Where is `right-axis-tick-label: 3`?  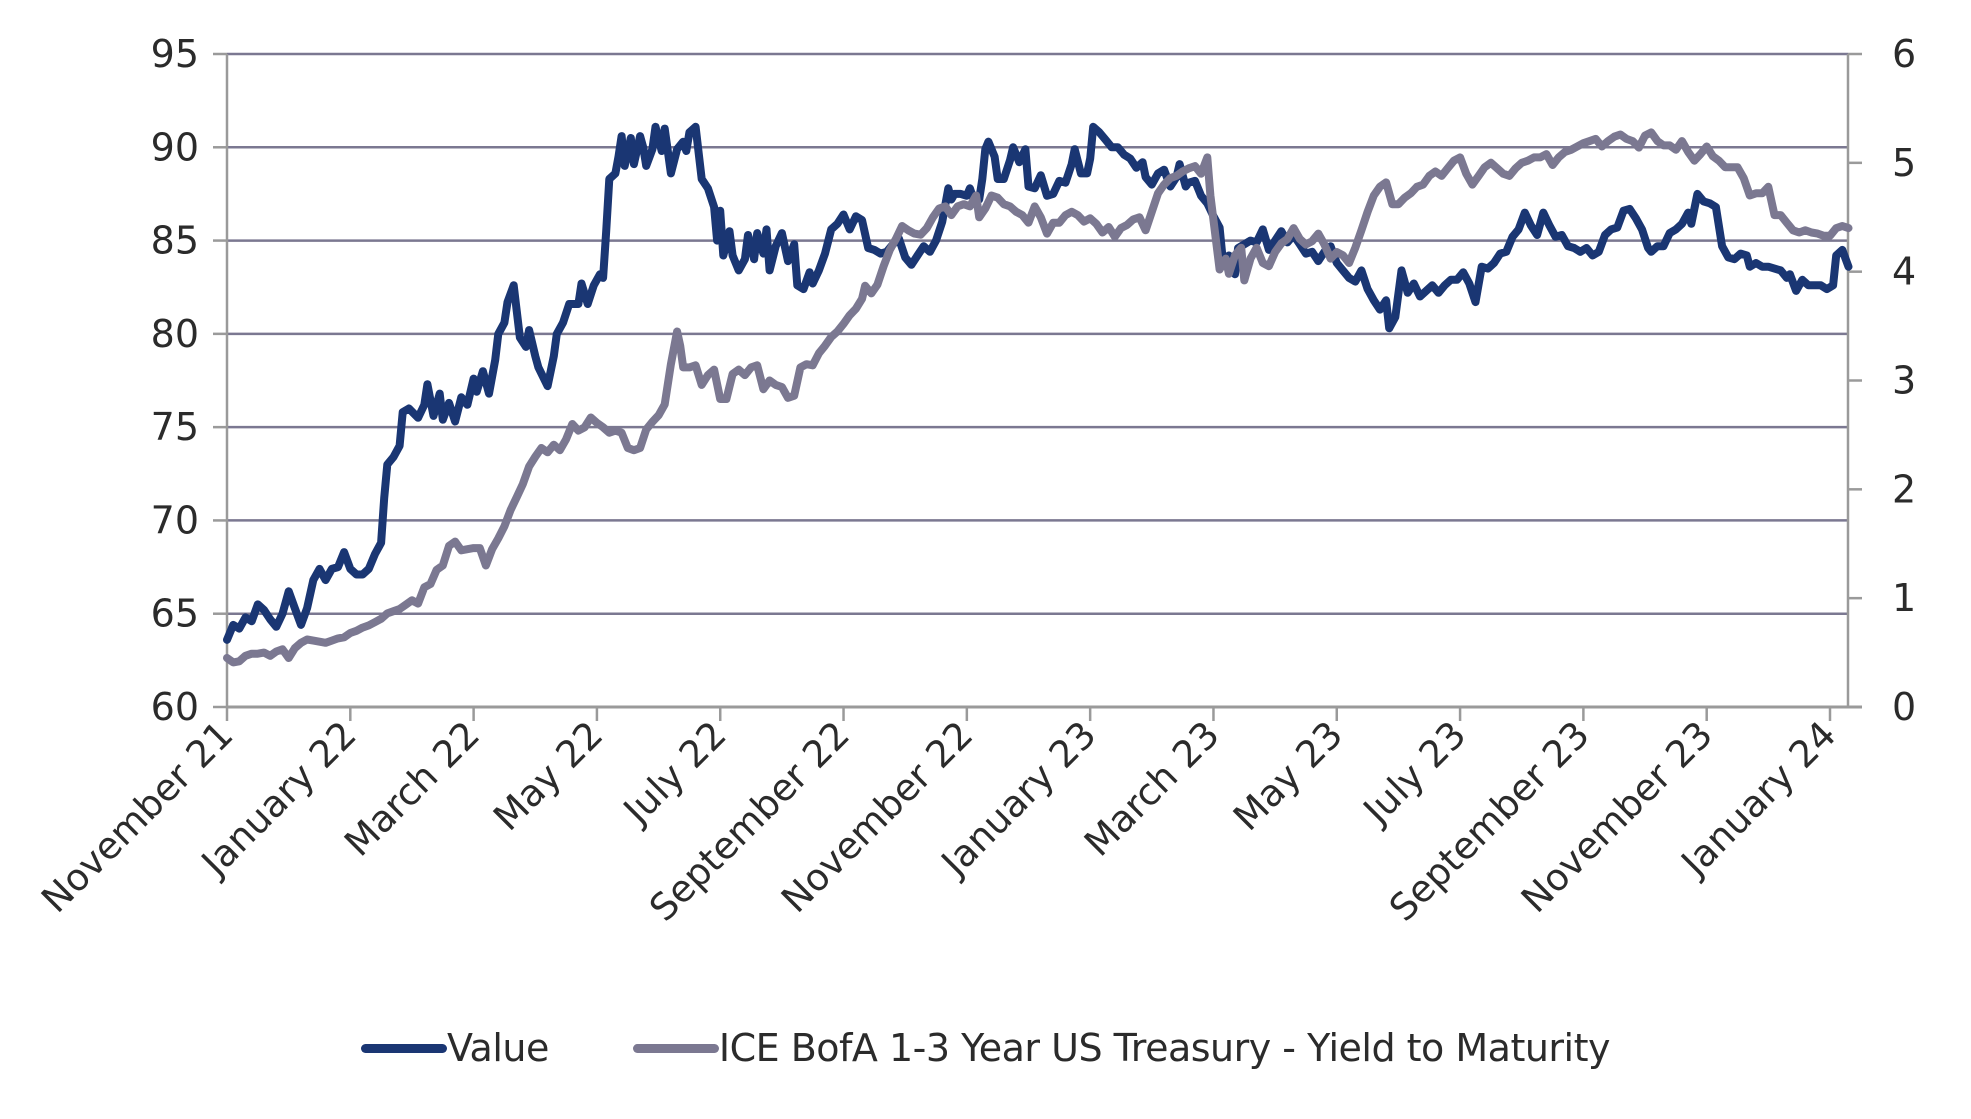
right-axis-tick-label: 3 is located at coordinates (1904, 381).